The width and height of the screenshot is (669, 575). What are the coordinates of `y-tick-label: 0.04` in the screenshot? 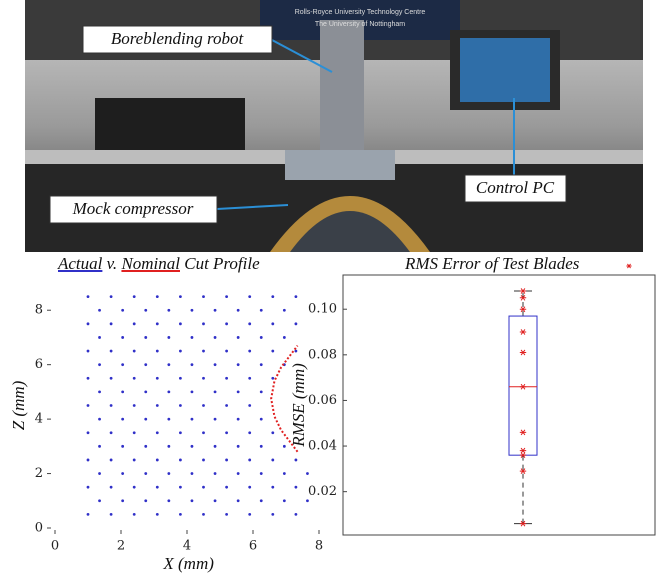 It's located at (322, 446).